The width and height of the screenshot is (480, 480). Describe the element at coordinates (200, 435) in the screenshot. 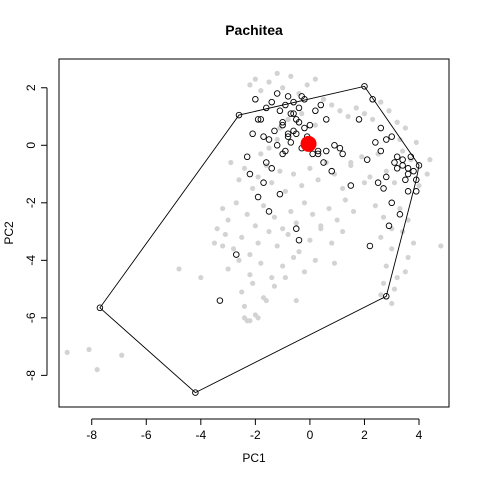

I see `x-tick-label: -4` at that location.